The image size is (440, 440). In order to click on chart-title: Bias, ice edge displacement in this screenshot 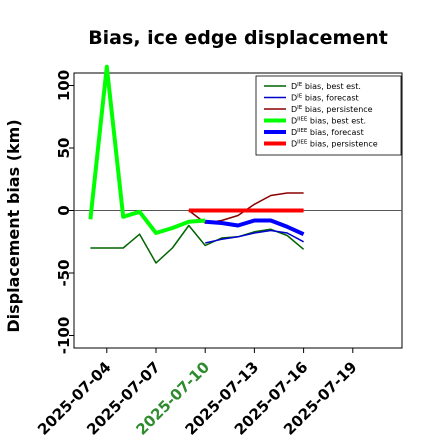, I will do `click(238, 38)`.